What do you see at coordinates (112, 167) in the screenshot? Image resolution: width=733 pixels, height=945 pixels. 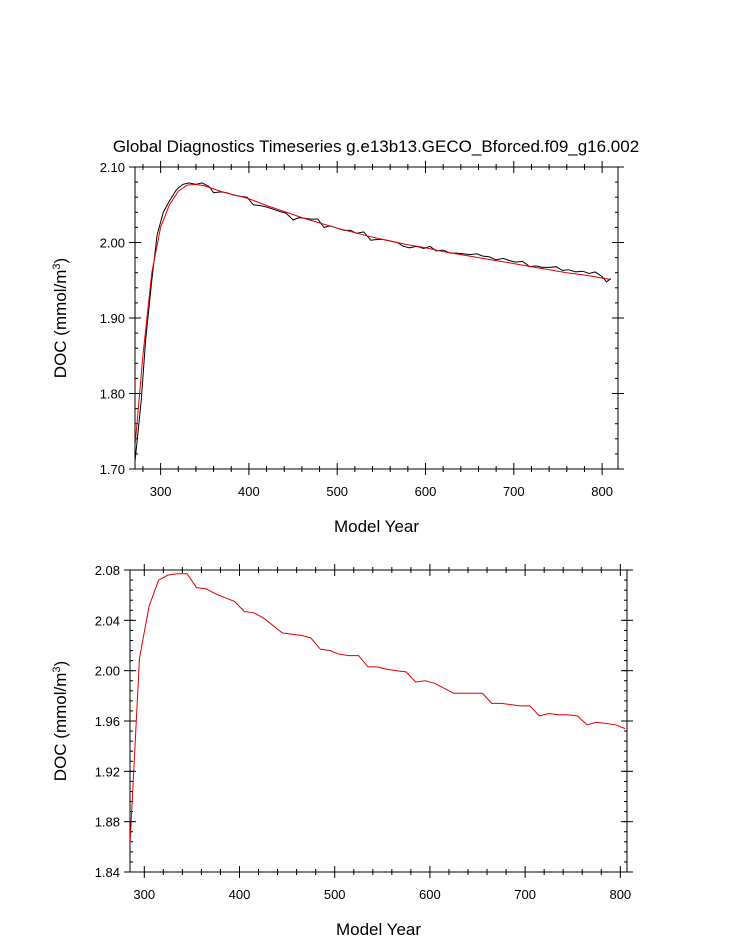 I see `y-tick-label: 2.10` at bounding box center [112, 167].